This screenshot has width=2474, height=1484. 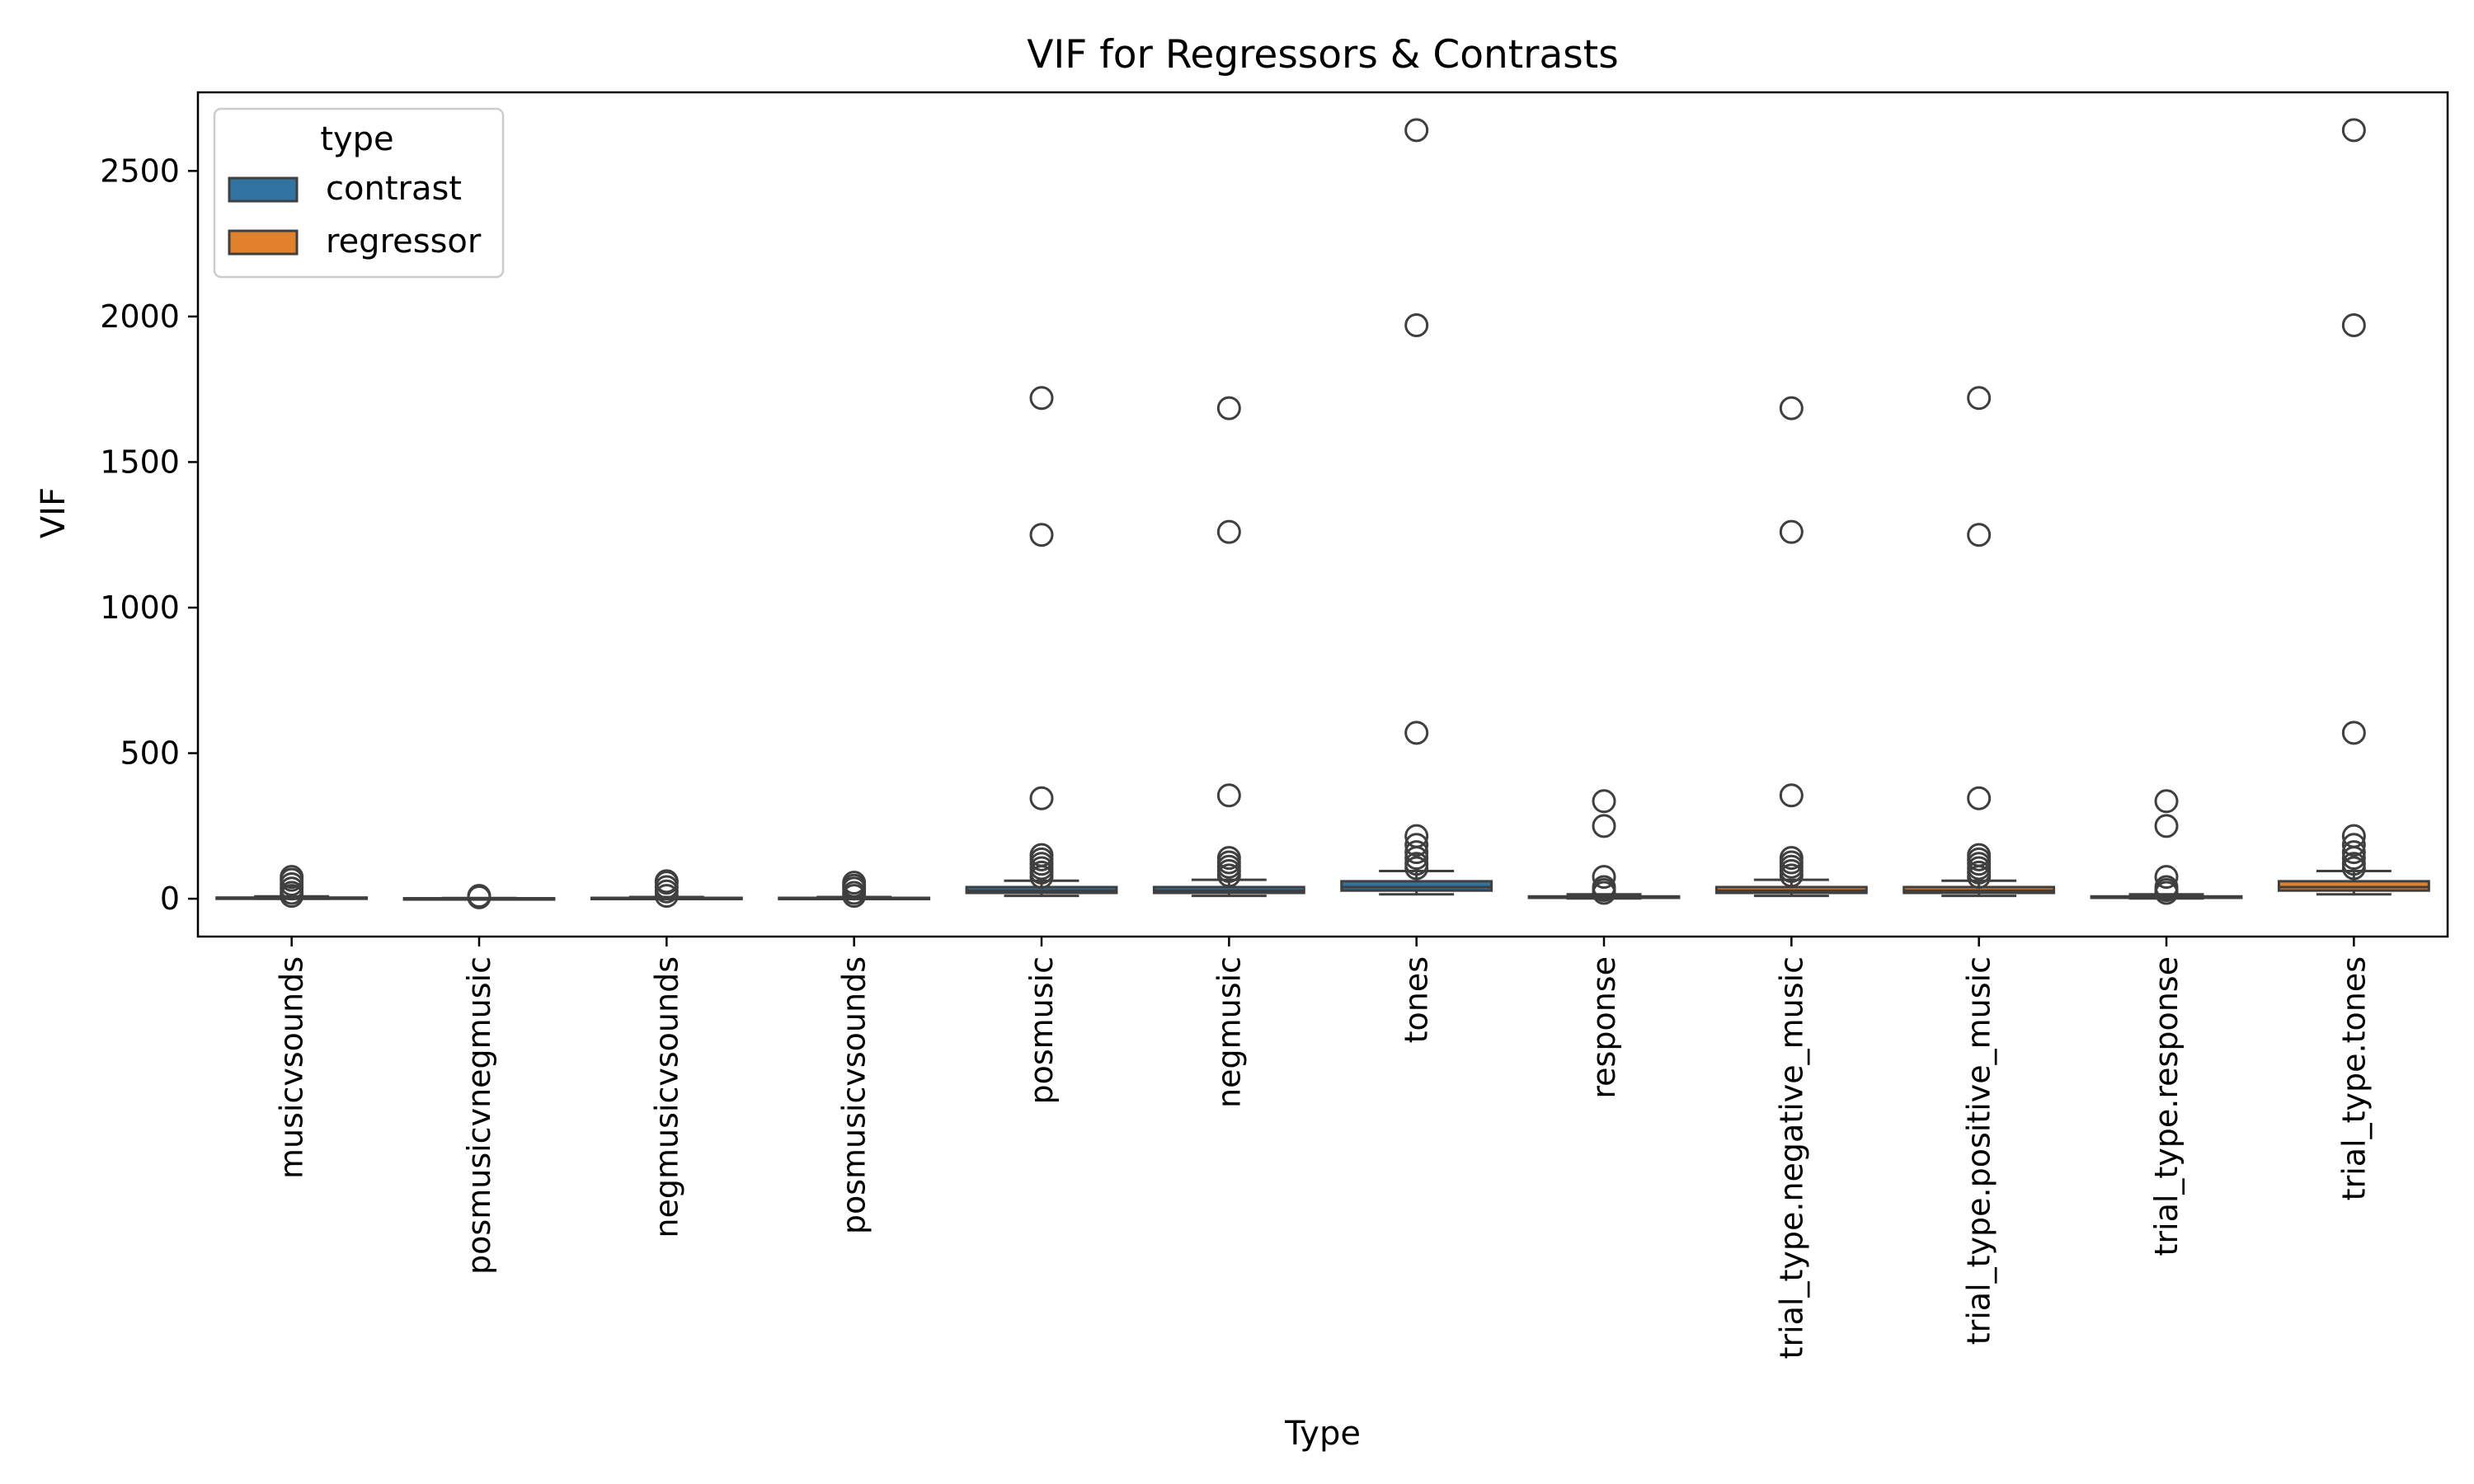 What do you see at coordinates (1322, 54) in the screenshot?
I see `chart-title: VIF for Regressors & Contrasts` at bounding box center [1322, 54].